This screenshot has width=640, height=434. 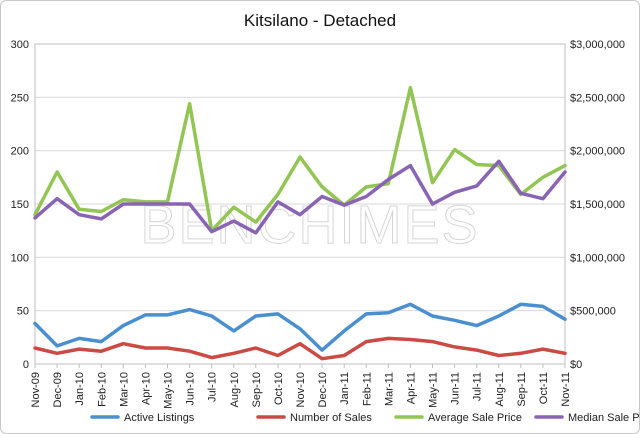 I want to click on x-tick-label: Sep-11, so click(x=522, y=389).